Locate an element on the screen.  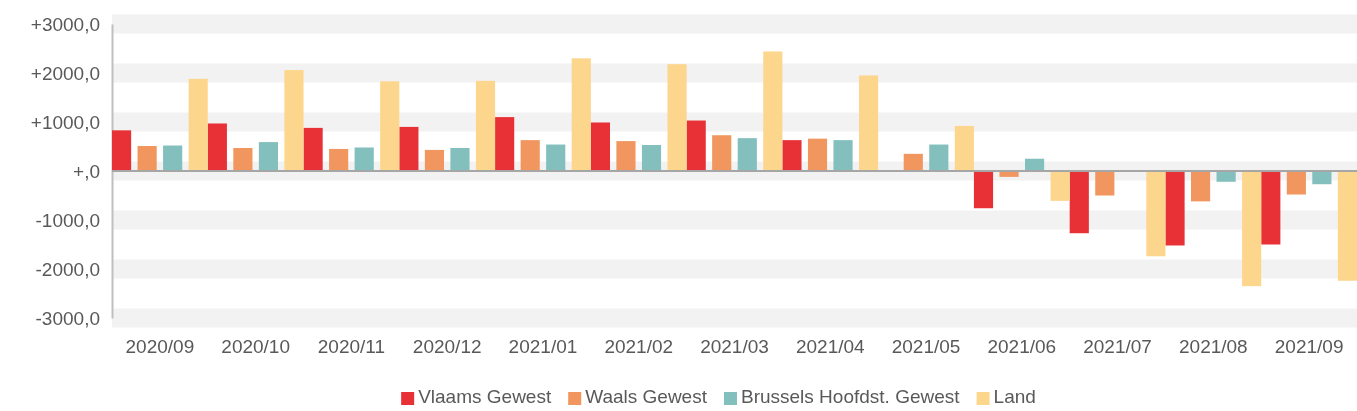
y-tick-label: +1000,0 is located at coordinates (65, 122).